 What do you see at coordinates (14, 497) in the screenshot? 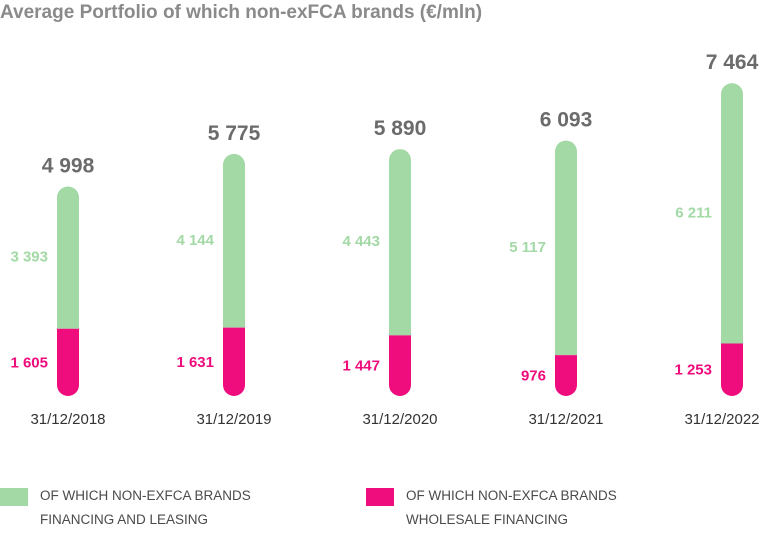
I see `legend-swatch-financing` at bounding box center [14, 497].